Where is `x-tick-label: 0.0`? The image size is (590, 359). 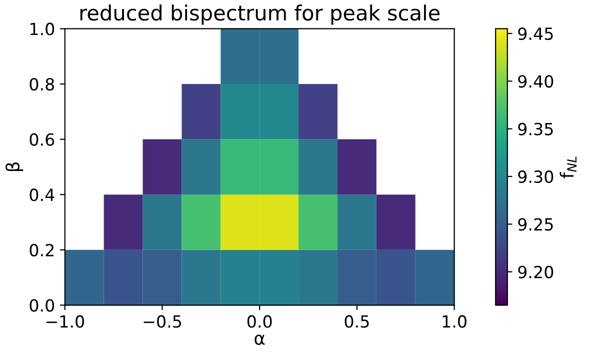
x-tick-label: 0.0 is located at coordinates (259, 321).